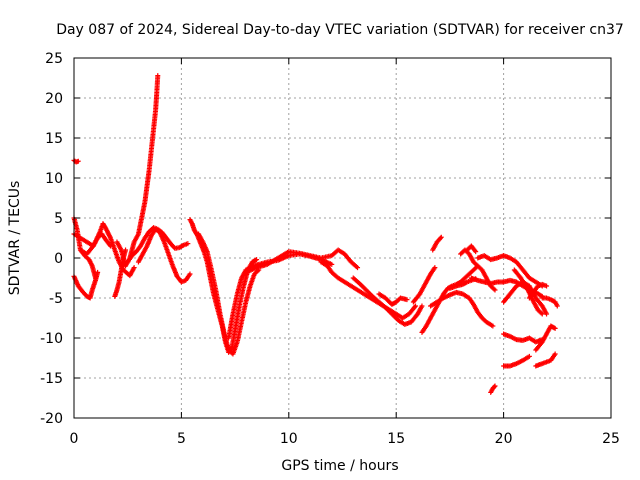 The width and height of the screenshot is (640, 480). Describe the element at coordinates (51, 419) in the screenshot. I see `y-tick-label: -20` at that location.